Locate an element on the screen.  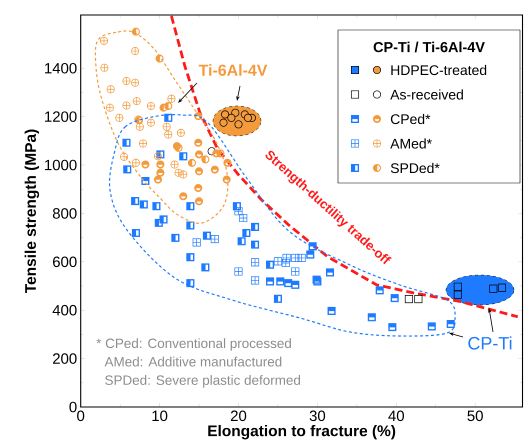
legend-label: AMed* is located at coordinates (411, 143).